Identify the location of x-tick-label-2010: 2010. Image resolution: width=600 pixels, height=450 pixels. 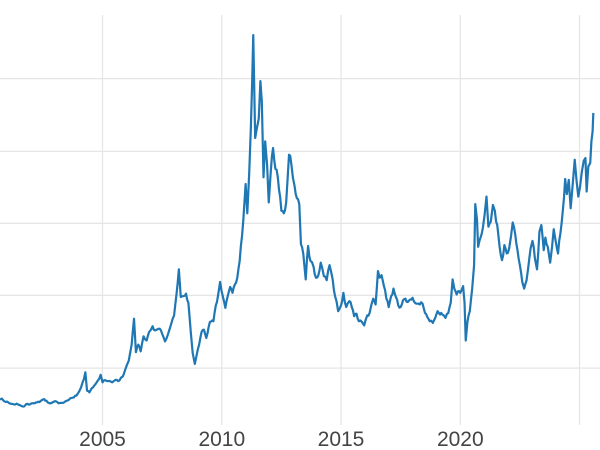
(221, 439).